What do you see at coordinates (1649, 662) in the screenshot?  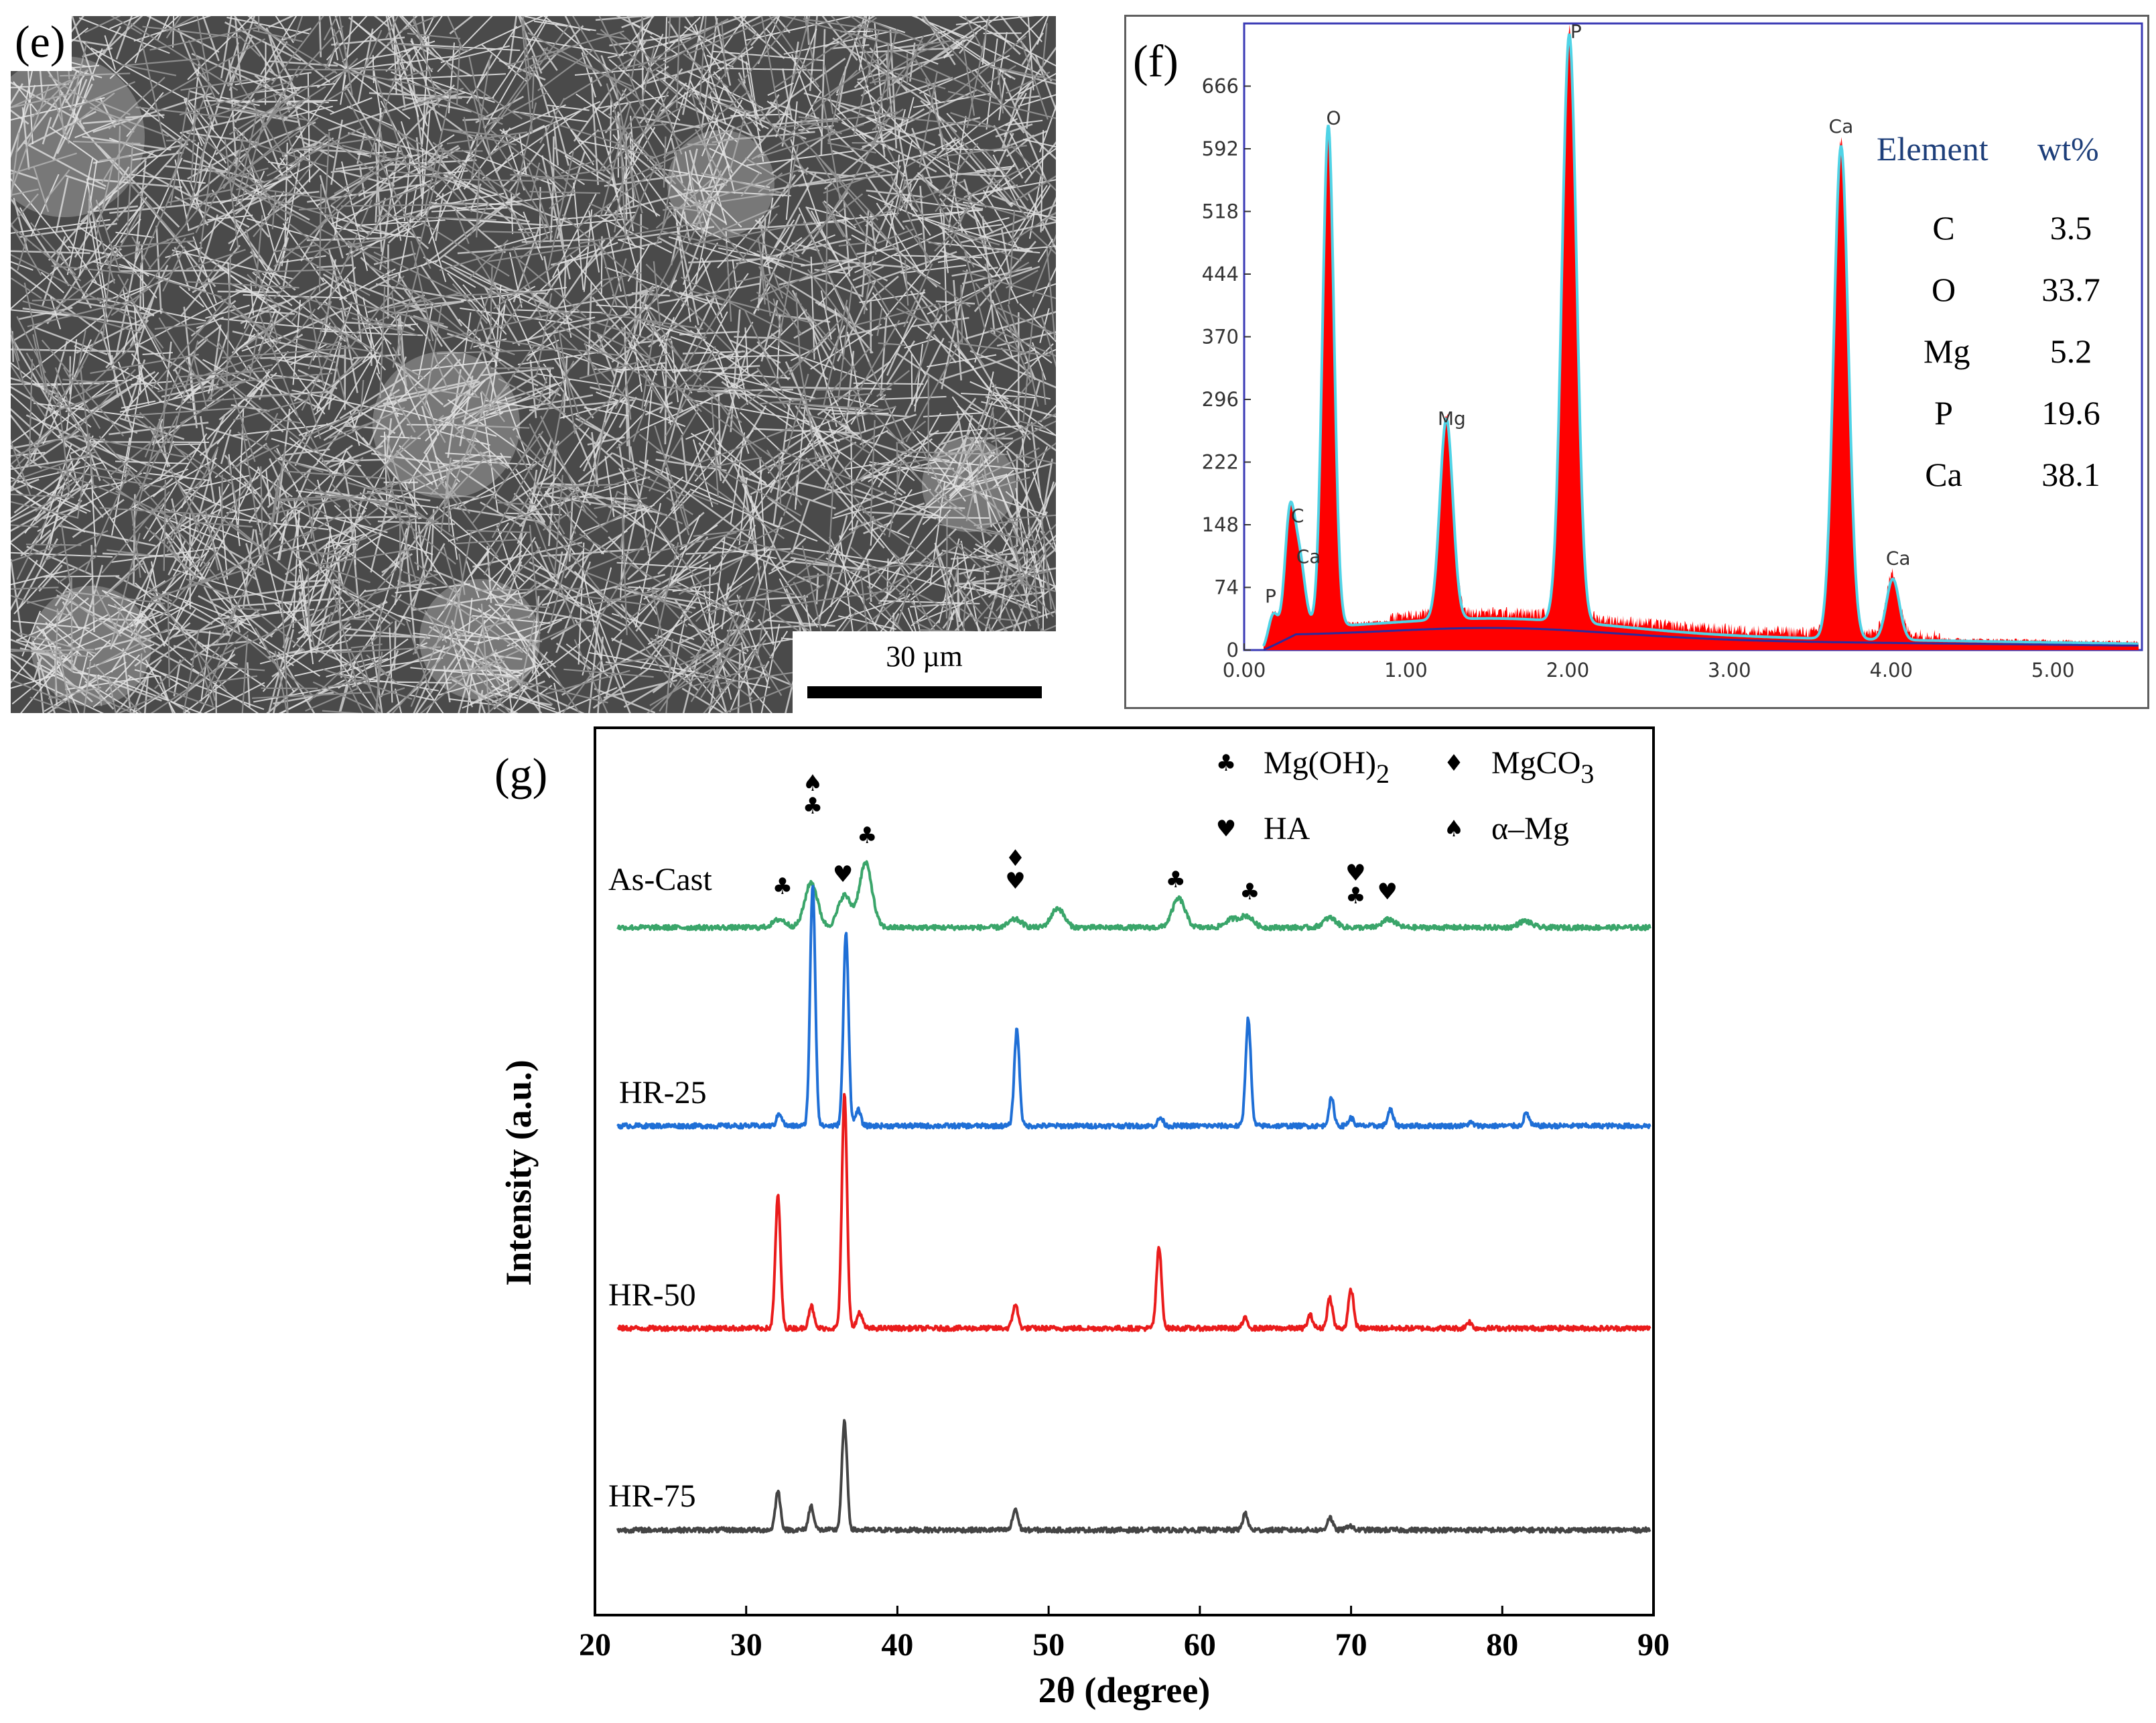 I see `eds-x-ticks: 0.00 1.00 2.00 3.00 4.00 5.00` at bounding box center [1649, 662].